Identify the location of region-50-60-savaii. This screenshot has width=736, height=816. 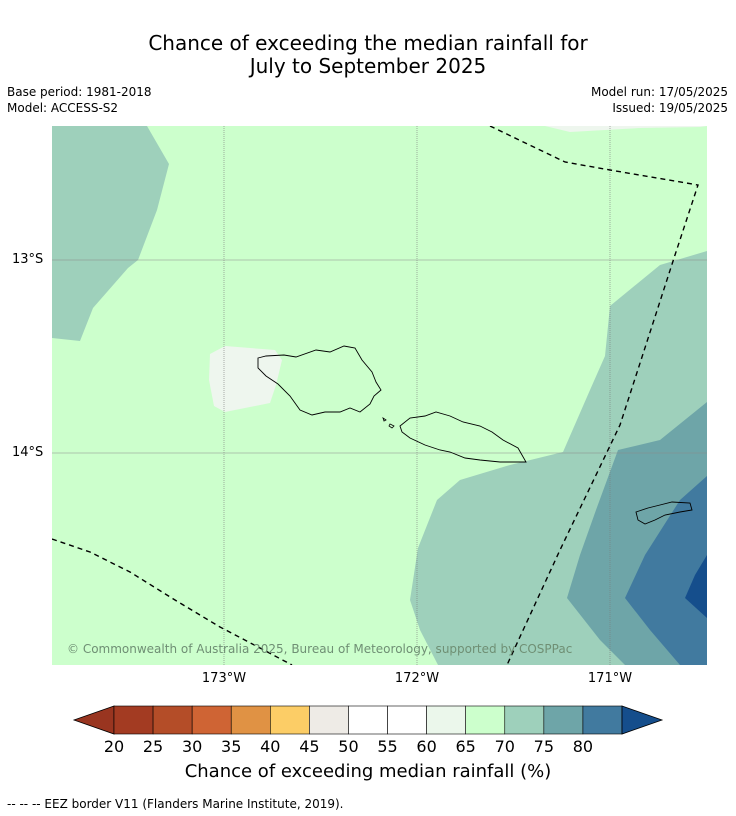
(245, 379).